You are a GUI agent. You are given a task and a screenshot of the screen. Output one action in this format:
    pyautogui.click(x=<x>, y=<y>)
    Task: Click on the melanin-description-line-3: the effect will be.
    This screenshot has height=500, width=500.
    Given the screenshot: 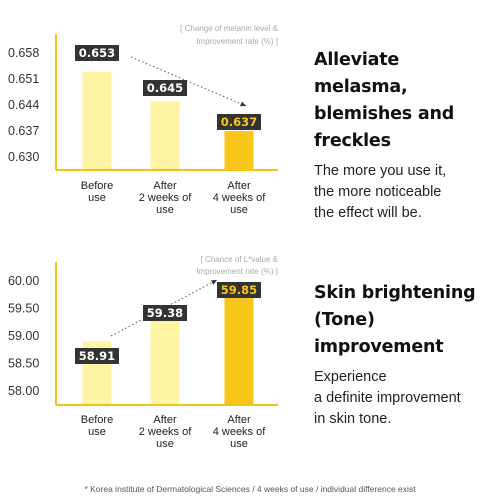 What is the action you would take?
    pyautogui.click(x=368, y=213)
    